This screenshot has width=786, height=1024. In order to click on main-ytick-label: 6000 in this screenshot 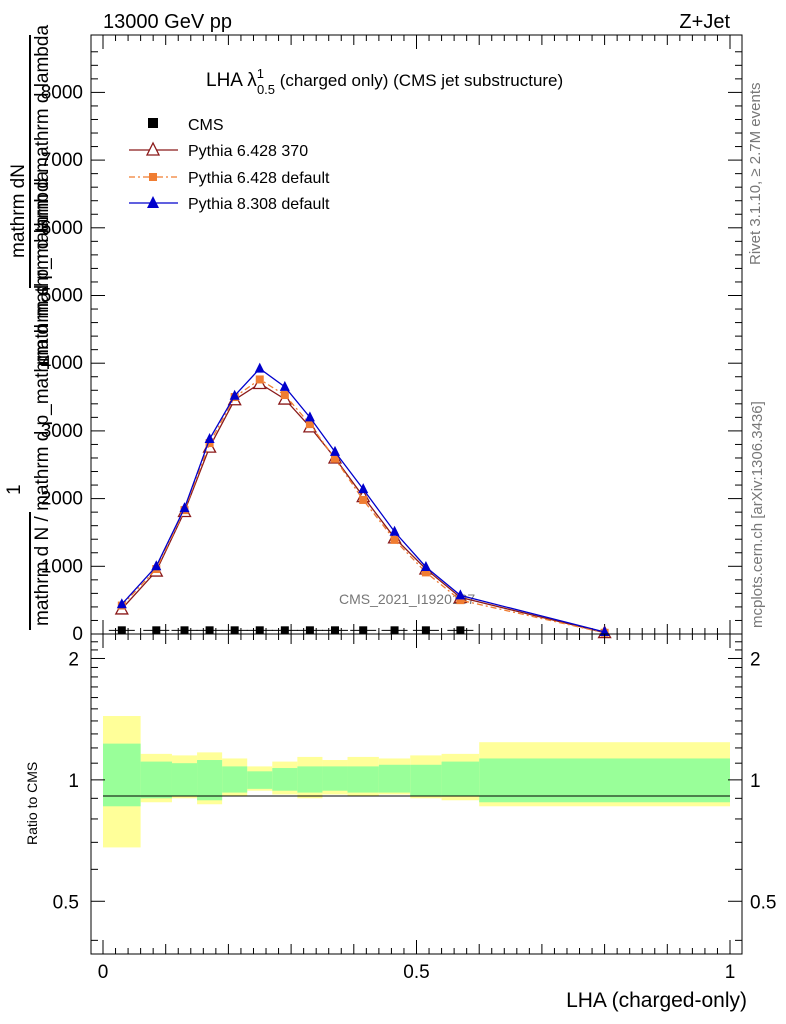, I will do `click(62, 228)`.